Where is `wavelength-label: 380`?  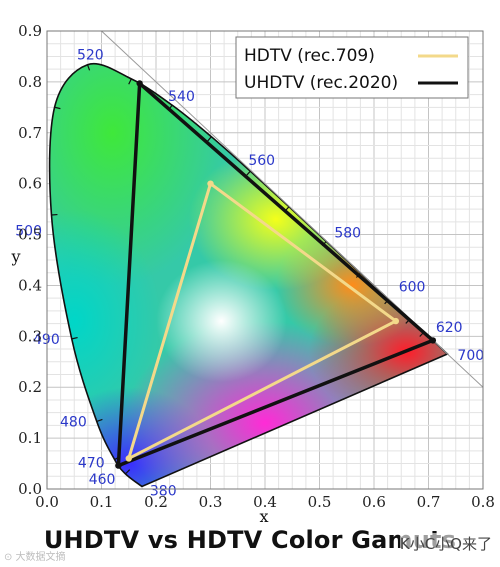 wavelength-label: 380 is located at coordinates (163, 491).